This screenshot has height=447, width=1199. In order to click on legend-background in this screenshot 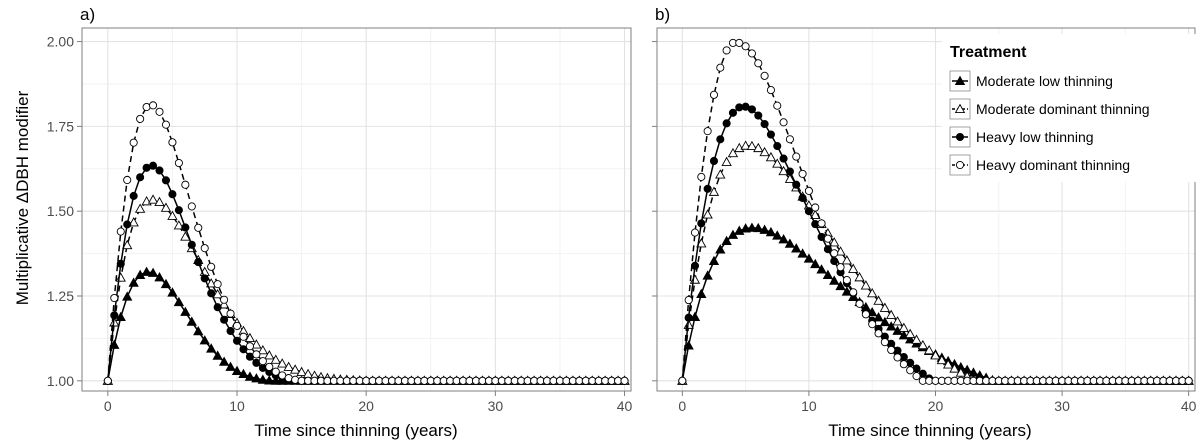, I will do `click(1069, 108)`.